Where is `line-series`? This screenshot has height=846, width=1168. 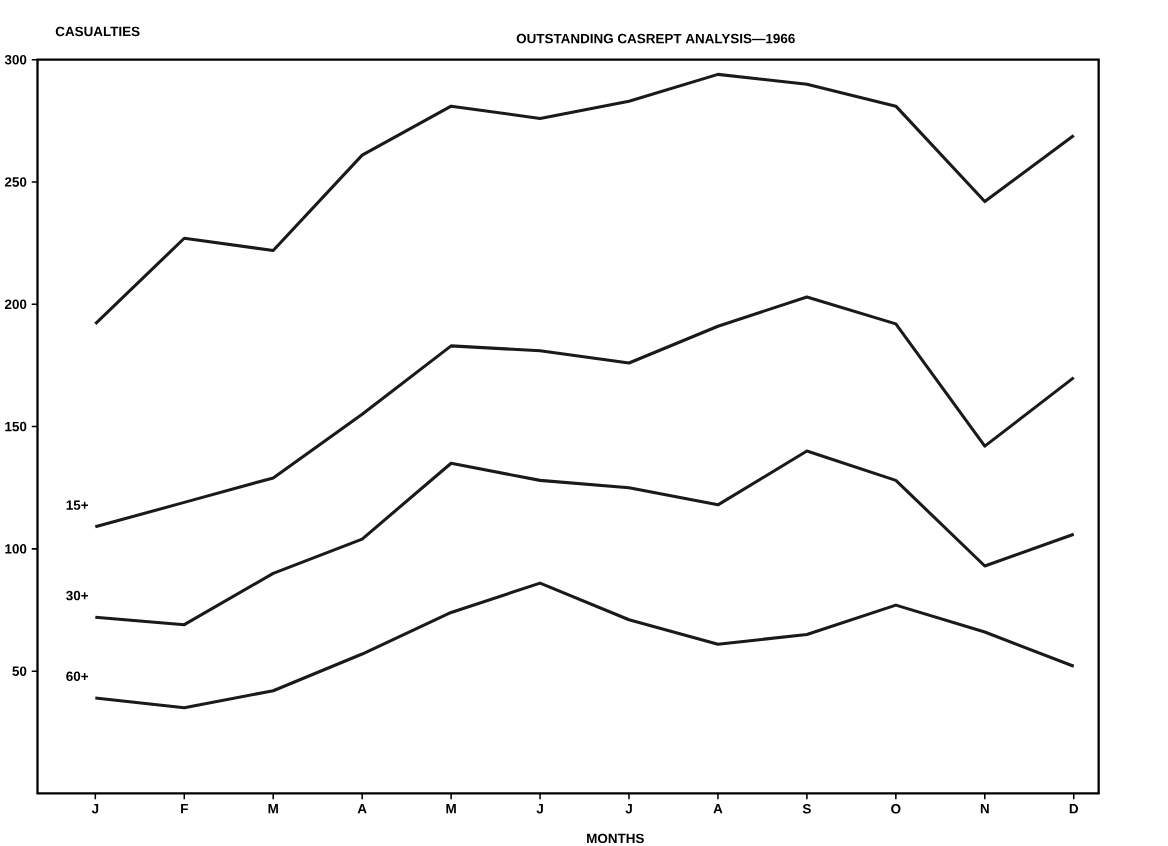 line-series is located at coordinates (584, 645).